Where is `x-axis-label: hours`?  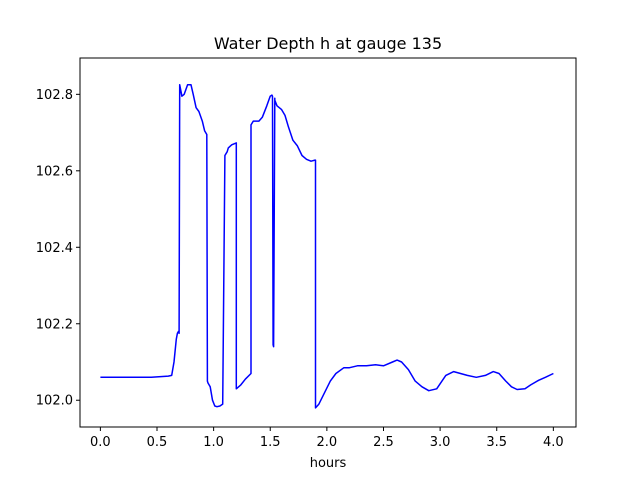 x-axis-label: hours is located at coordinates (328, 463).